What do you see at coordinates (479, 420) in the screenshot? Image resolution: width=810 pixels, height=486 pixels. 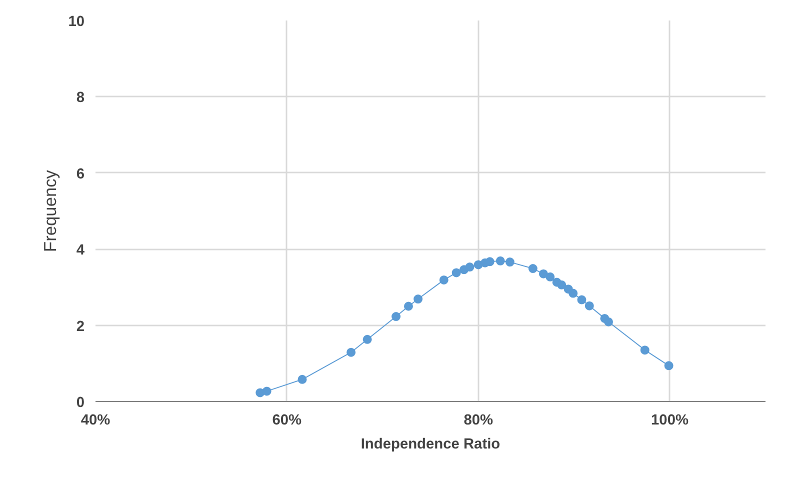 I see `x-tick-label: 80%` at bounding box center [479, 420].